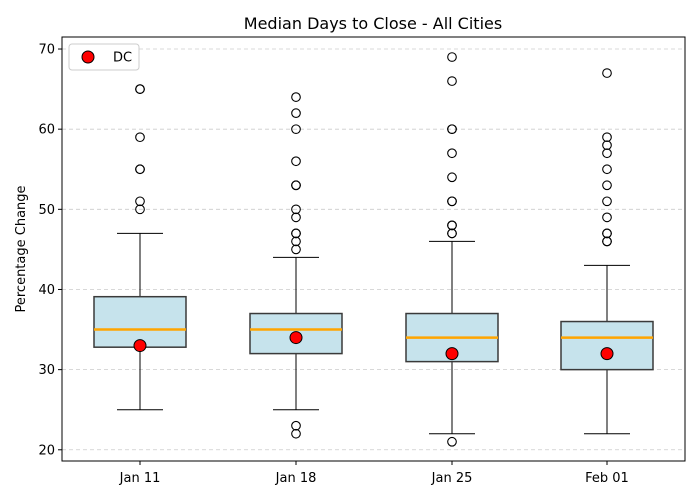 Image resolution: width=700 pixels, height=500 pixels. What do you see at coordinates (122, 58) in the screenshot?
I see `legend-label-dc: DC` at bounding box center [122, 58].